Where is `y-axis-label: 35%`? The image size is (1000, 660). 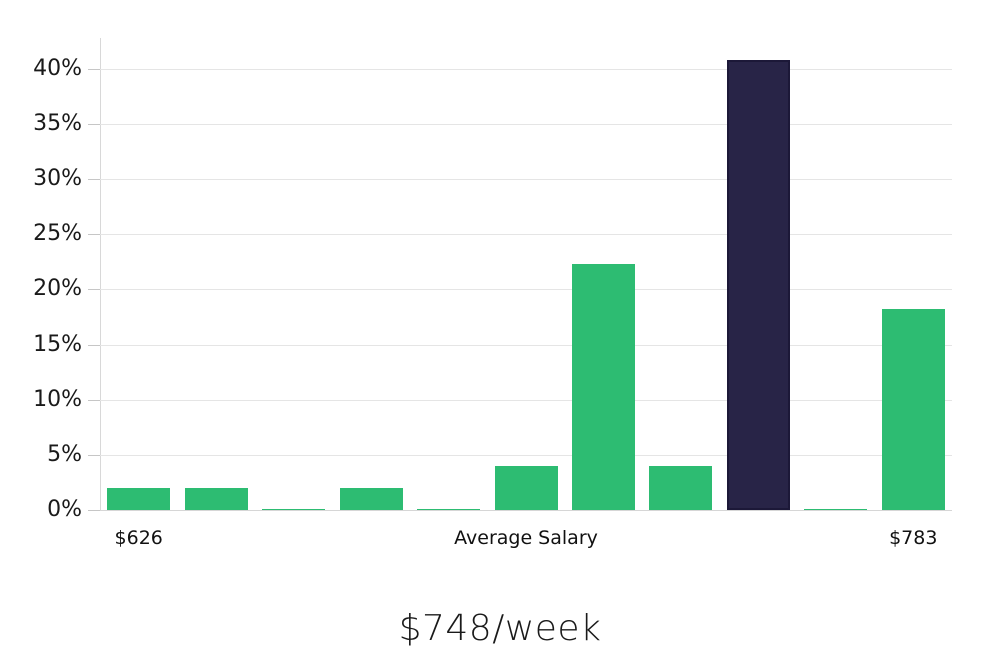 y-axis-label: 35% is located at coordinates (57, 124).